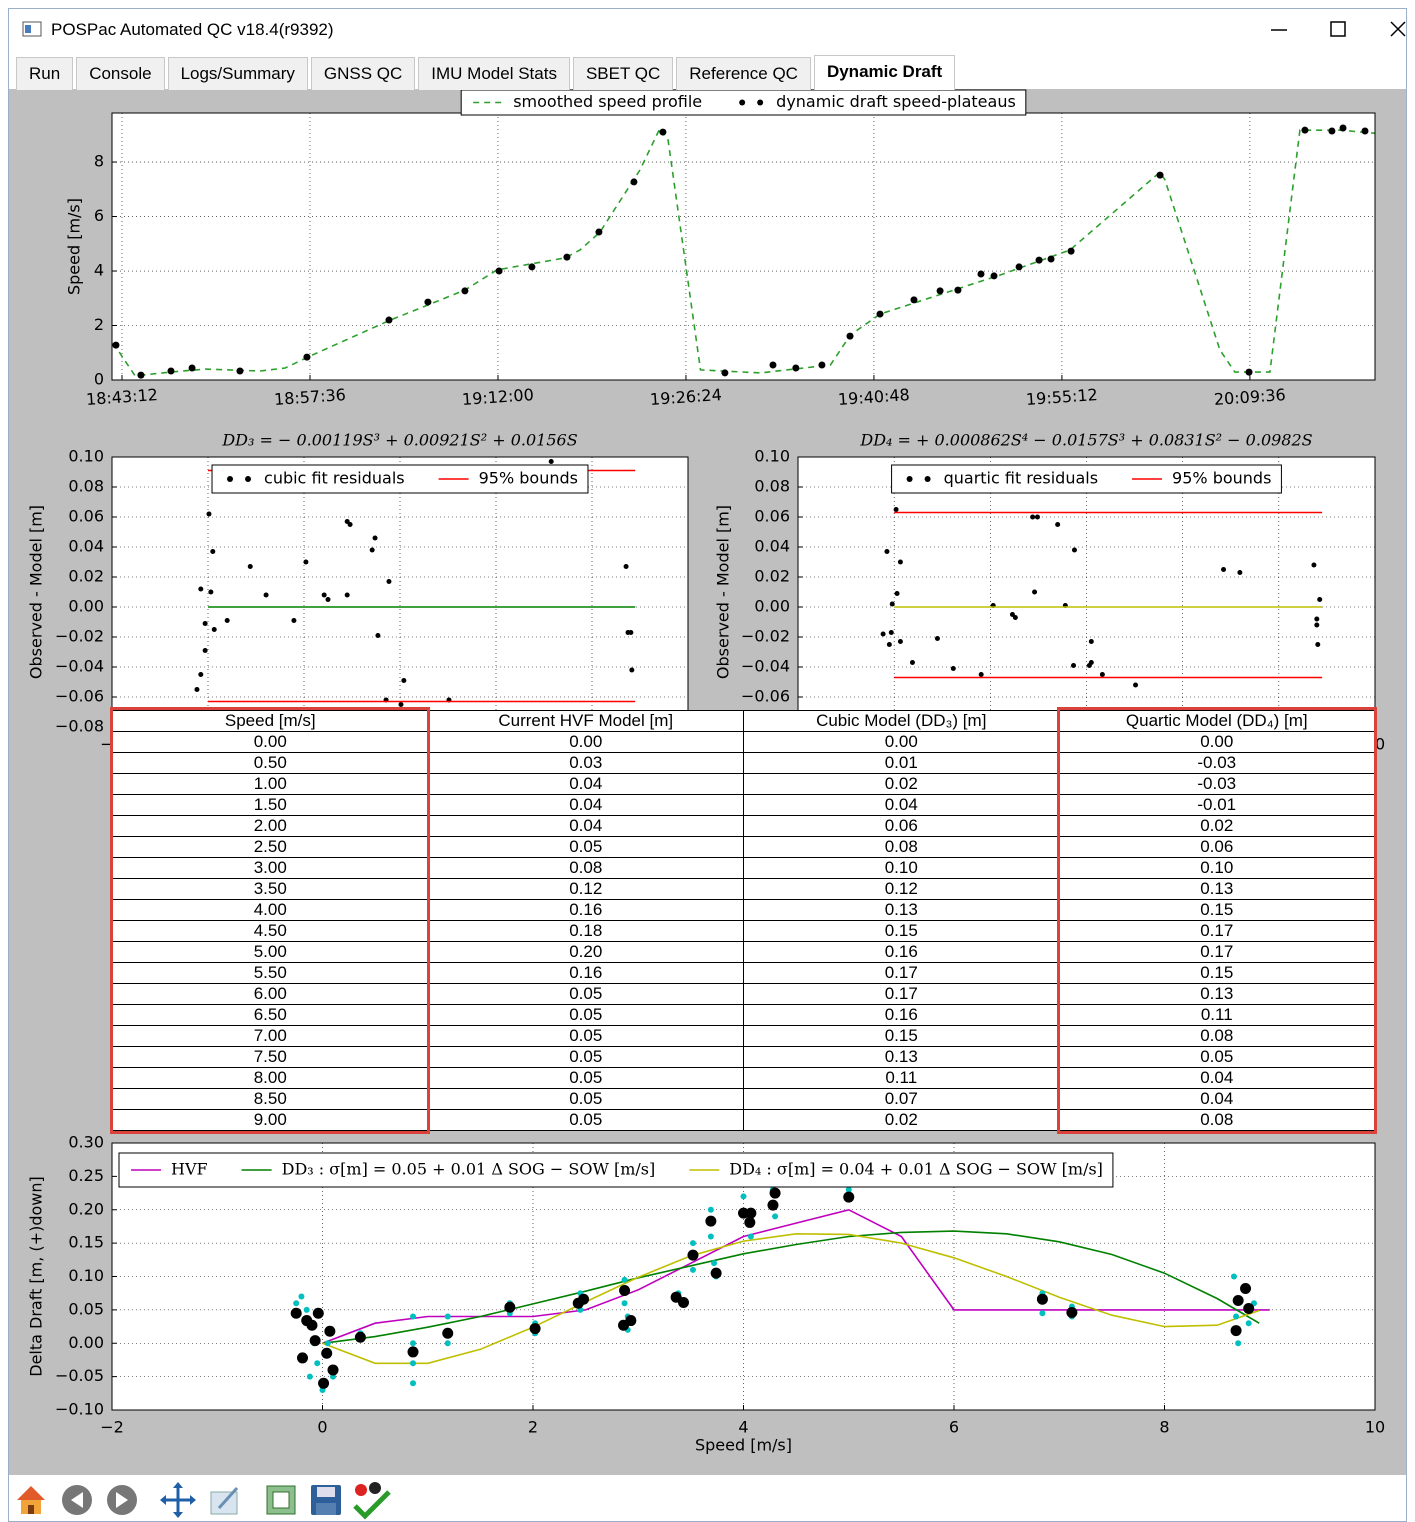 The image size is (1415, 1522). Describe the element at coordinates (334, 478) in the screenshot. I see `legend-label: cubic fit residuals` at that location.